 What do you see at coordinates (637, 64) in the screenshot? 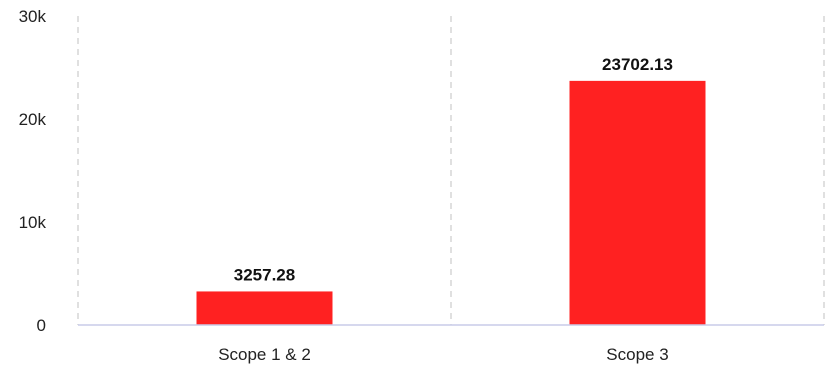
I see `data-label: 23702.13` at bounding box center [637, 64].